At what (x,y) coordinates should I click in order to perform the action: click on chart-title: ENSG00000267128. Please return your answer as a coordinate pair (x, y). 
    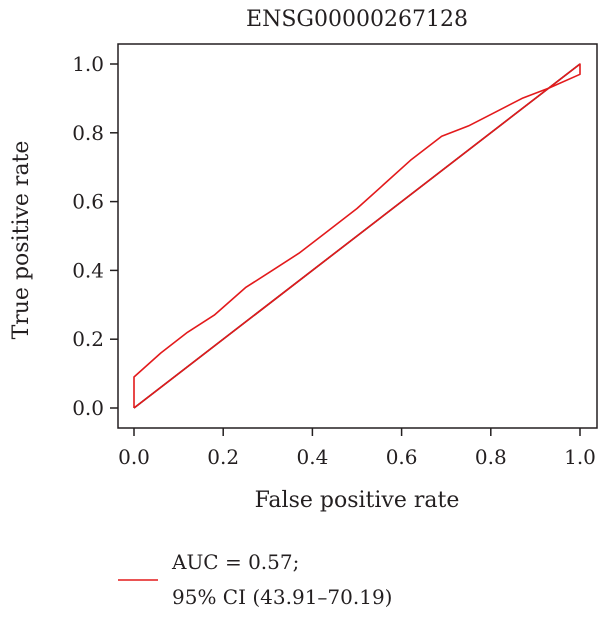
    Looking at the image, I should click on (357, 19).